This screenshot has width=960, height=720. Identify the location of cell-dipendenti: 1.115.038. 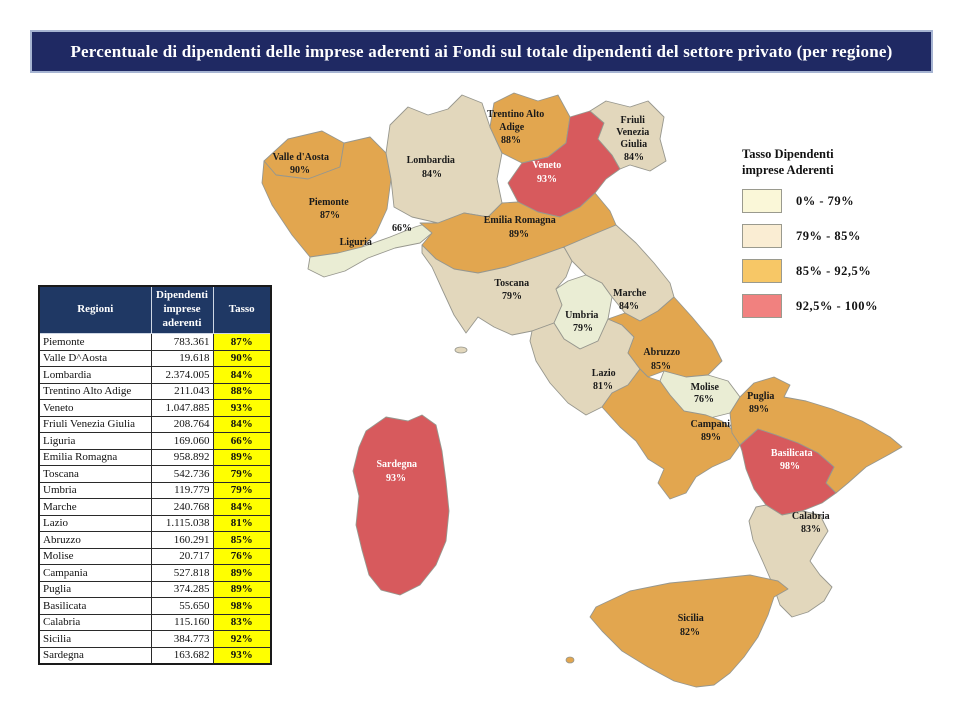
(182, 523).